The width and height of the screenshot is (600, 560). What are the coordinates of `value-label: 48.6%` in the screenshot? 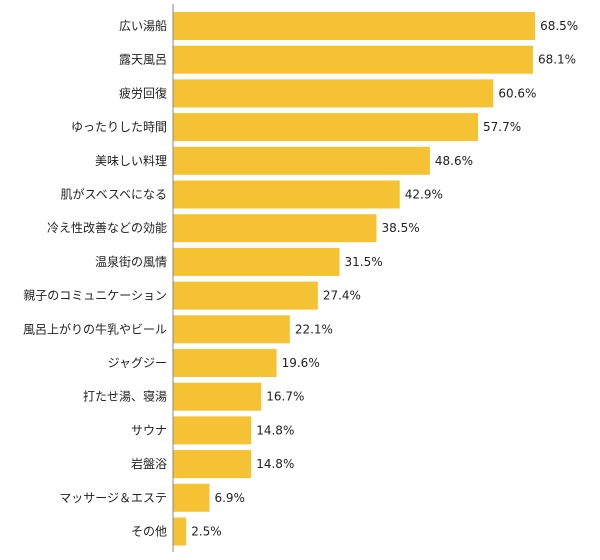 It's located at (454, 161).